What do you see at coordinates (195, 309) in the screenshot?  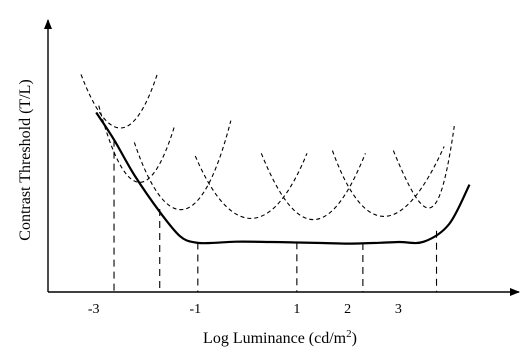 I see `x-tick-label: -1` at bounding box center [195, 309].